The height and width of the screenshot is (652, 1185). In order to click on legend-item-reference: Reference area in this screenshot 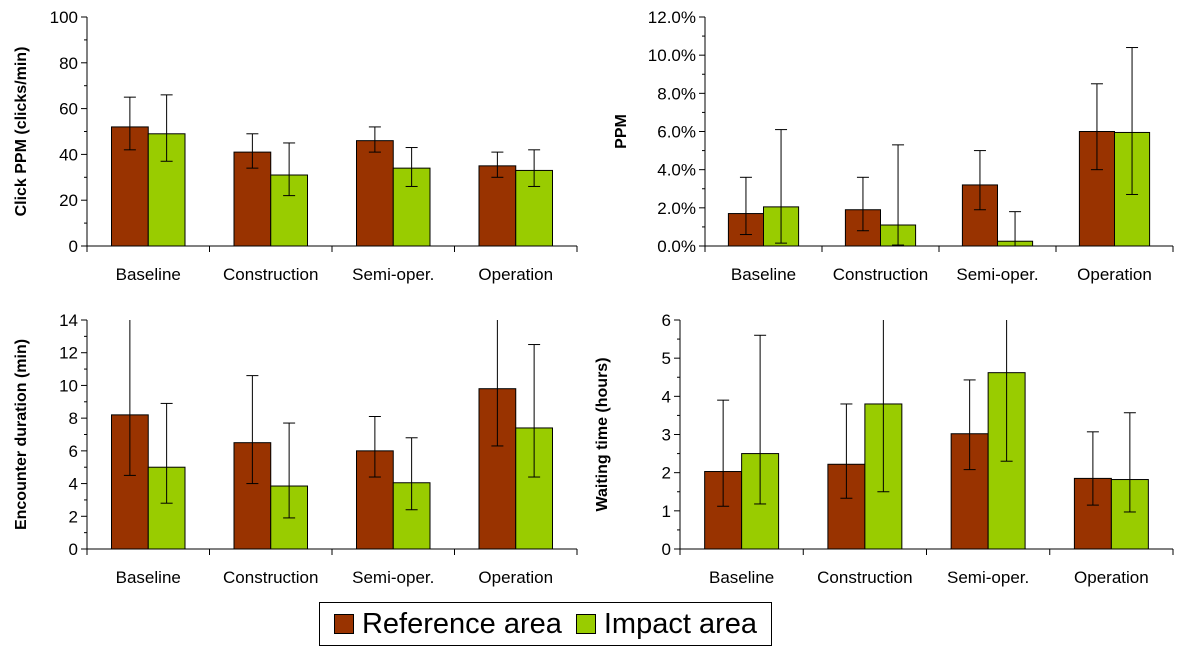, I will do `click(447, 624)`.